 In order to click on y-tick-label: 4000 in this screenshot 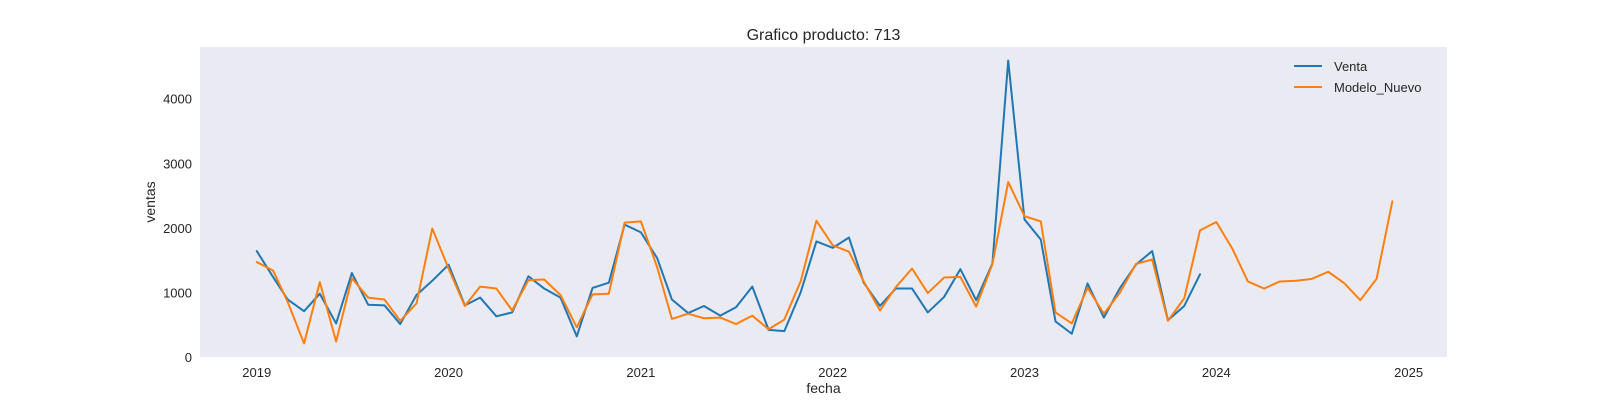, I will do `click(177, 99)`.